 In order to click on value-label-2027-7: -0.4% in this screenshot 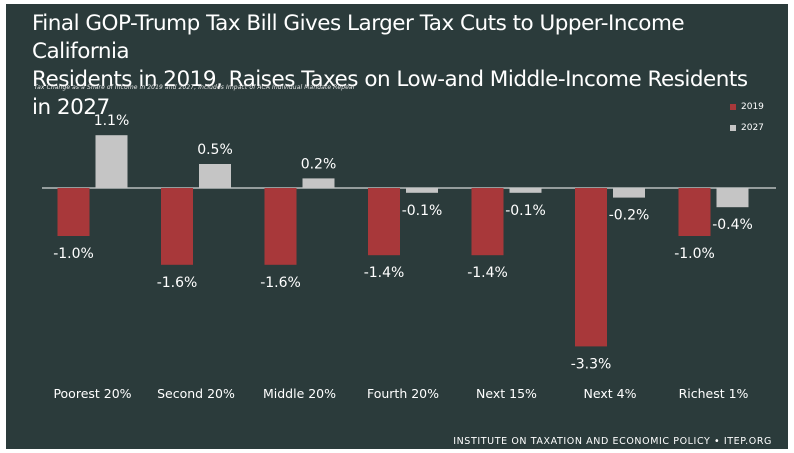, I will do `click(732, 225)`.